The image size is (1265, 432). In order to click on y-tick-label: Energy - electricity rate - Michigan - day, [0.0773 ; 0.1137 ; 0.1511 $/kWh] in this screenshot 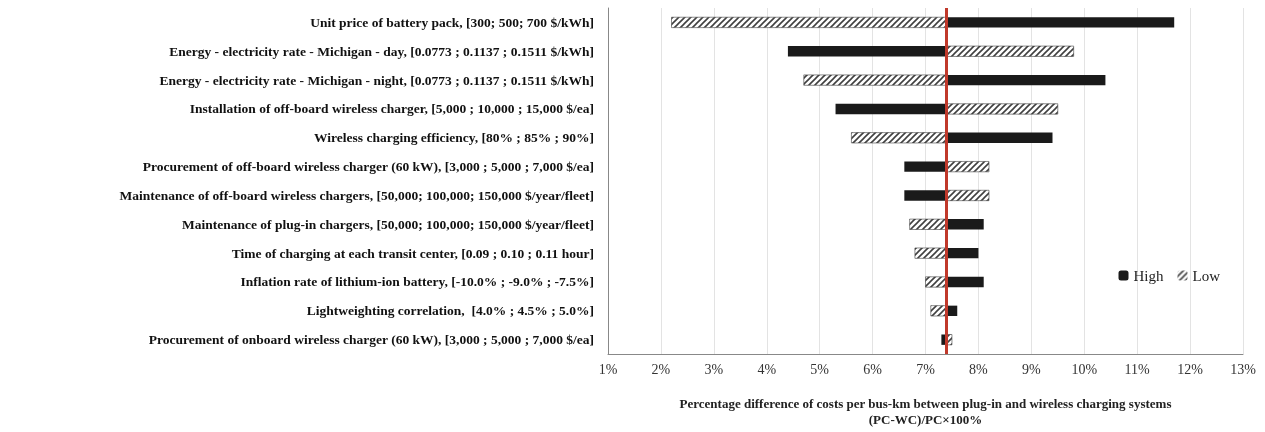, I will do `click(381, 51)`.